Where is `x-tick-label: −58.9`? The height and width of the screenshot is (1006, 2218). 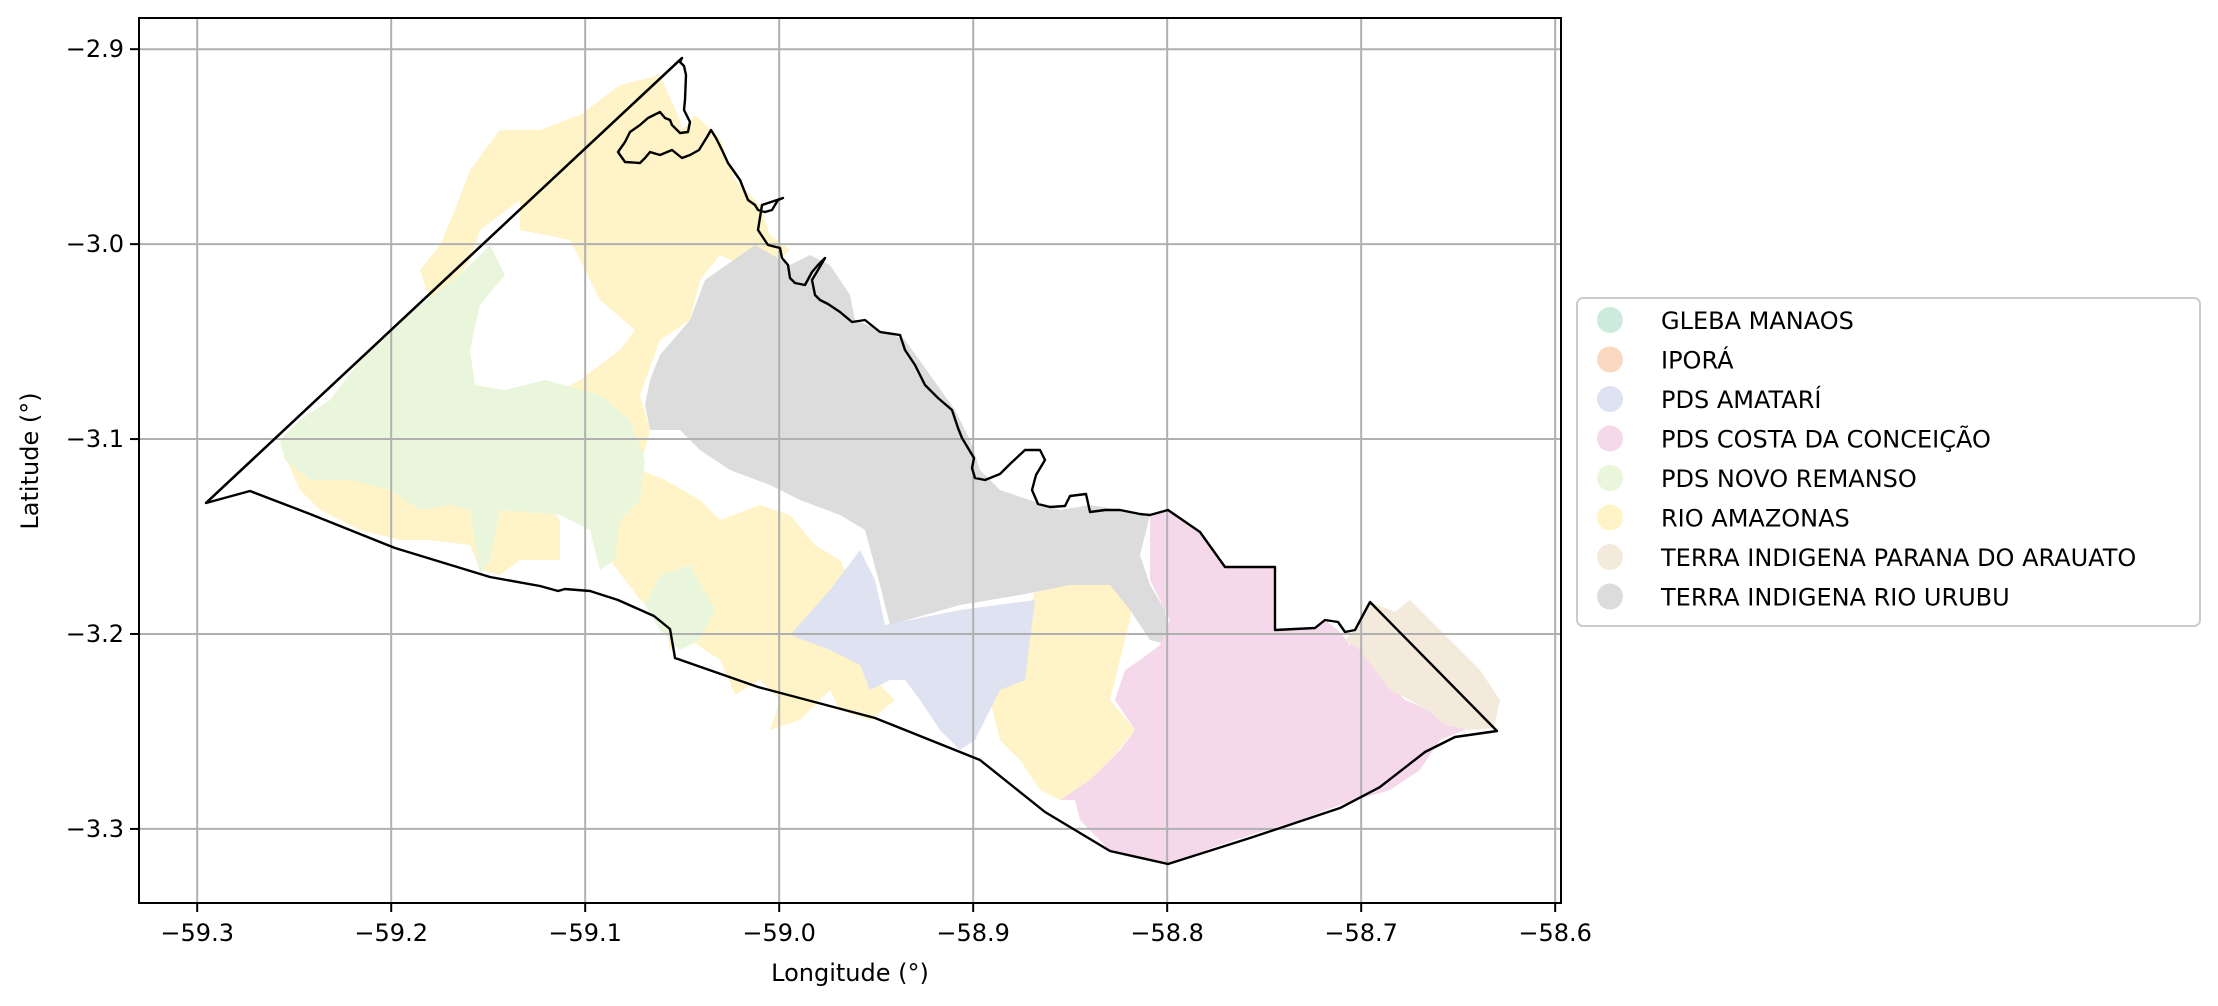 x-tick-label: −58.9 is located at coordinates (973, 933).